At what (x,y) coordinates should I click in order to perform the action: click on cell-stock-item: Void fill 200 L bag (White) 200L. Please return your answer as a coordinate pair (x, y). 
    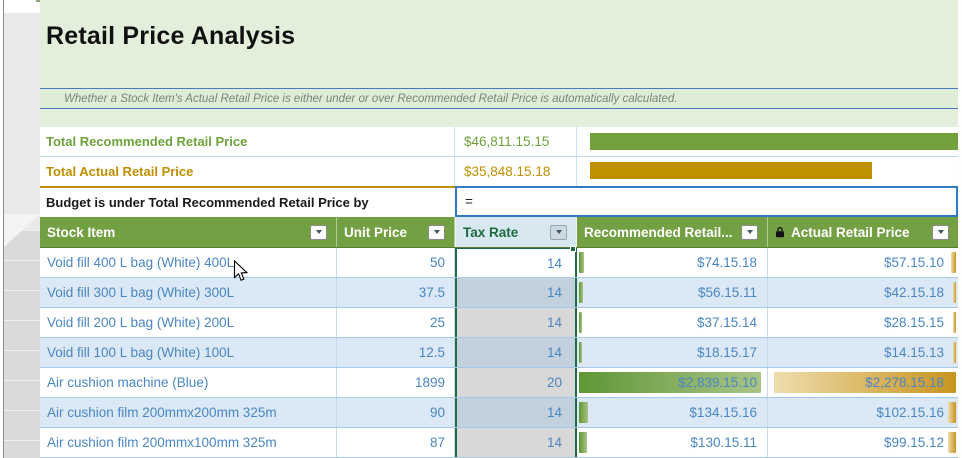
    Looking at the image, I should click on (188, 322).